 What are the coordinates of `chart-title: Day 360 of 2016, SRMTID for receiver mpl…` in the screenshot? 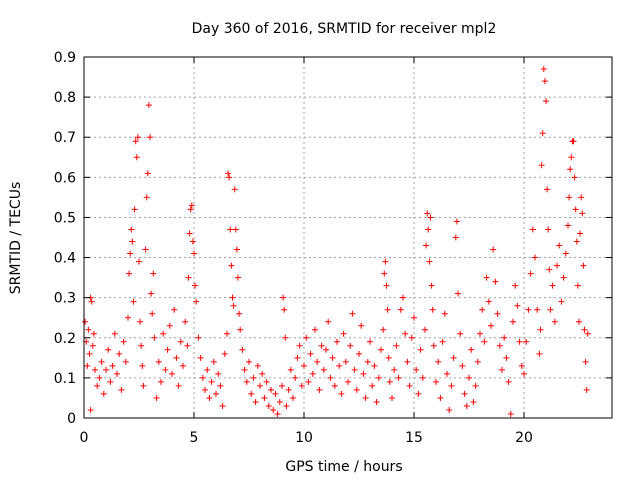 It's located at (344, 29).